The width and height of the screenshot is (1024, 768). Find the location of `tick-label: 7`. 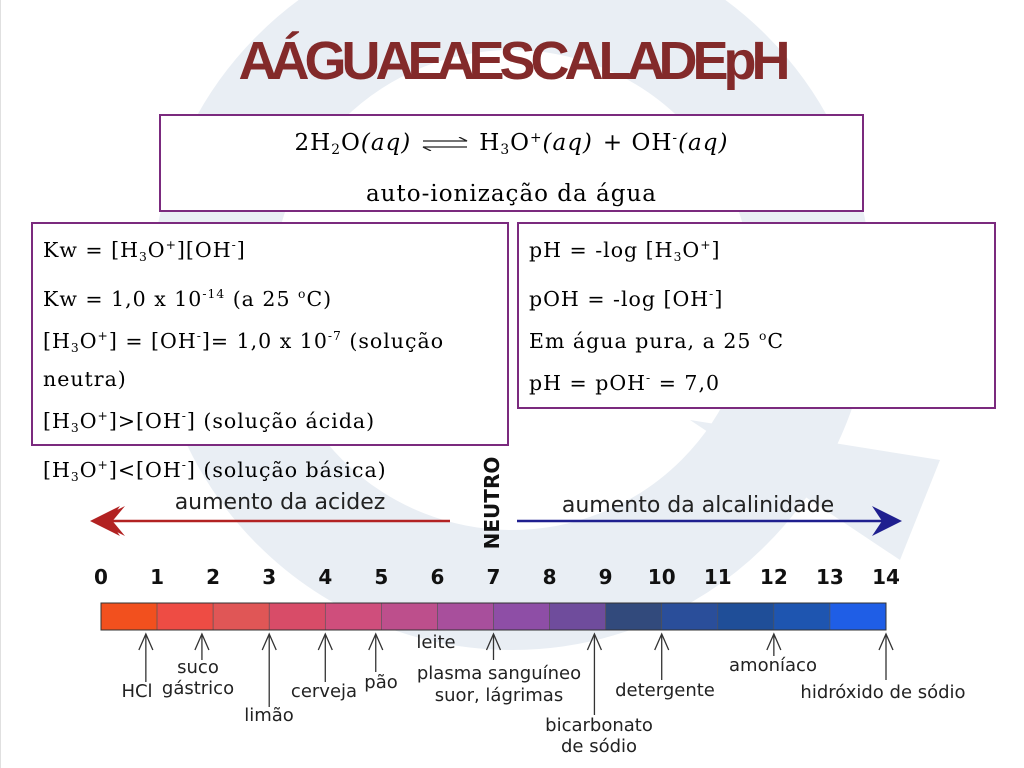

tick-label: 7 is located at coordinates (494, 577).